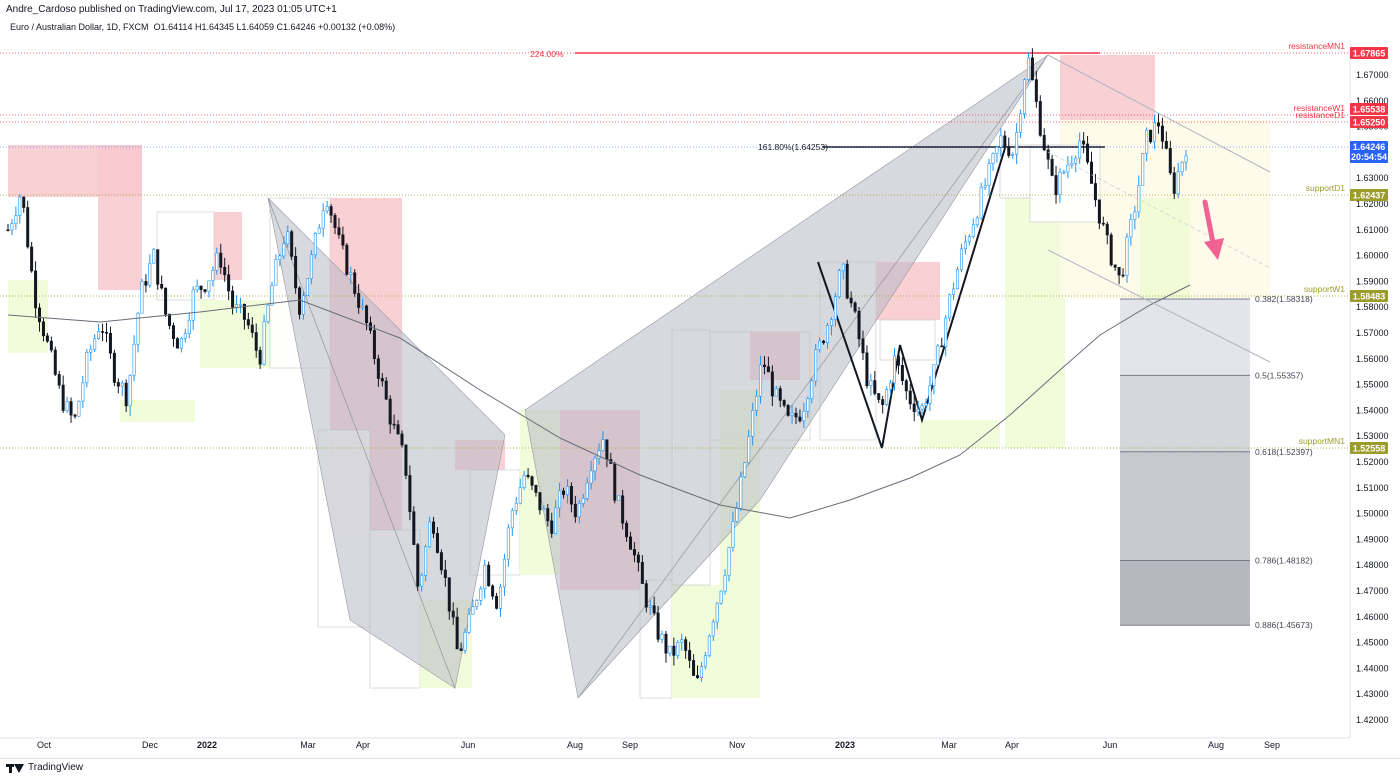  I want to click on time-tick-11: Apr, so click(1012, 745).